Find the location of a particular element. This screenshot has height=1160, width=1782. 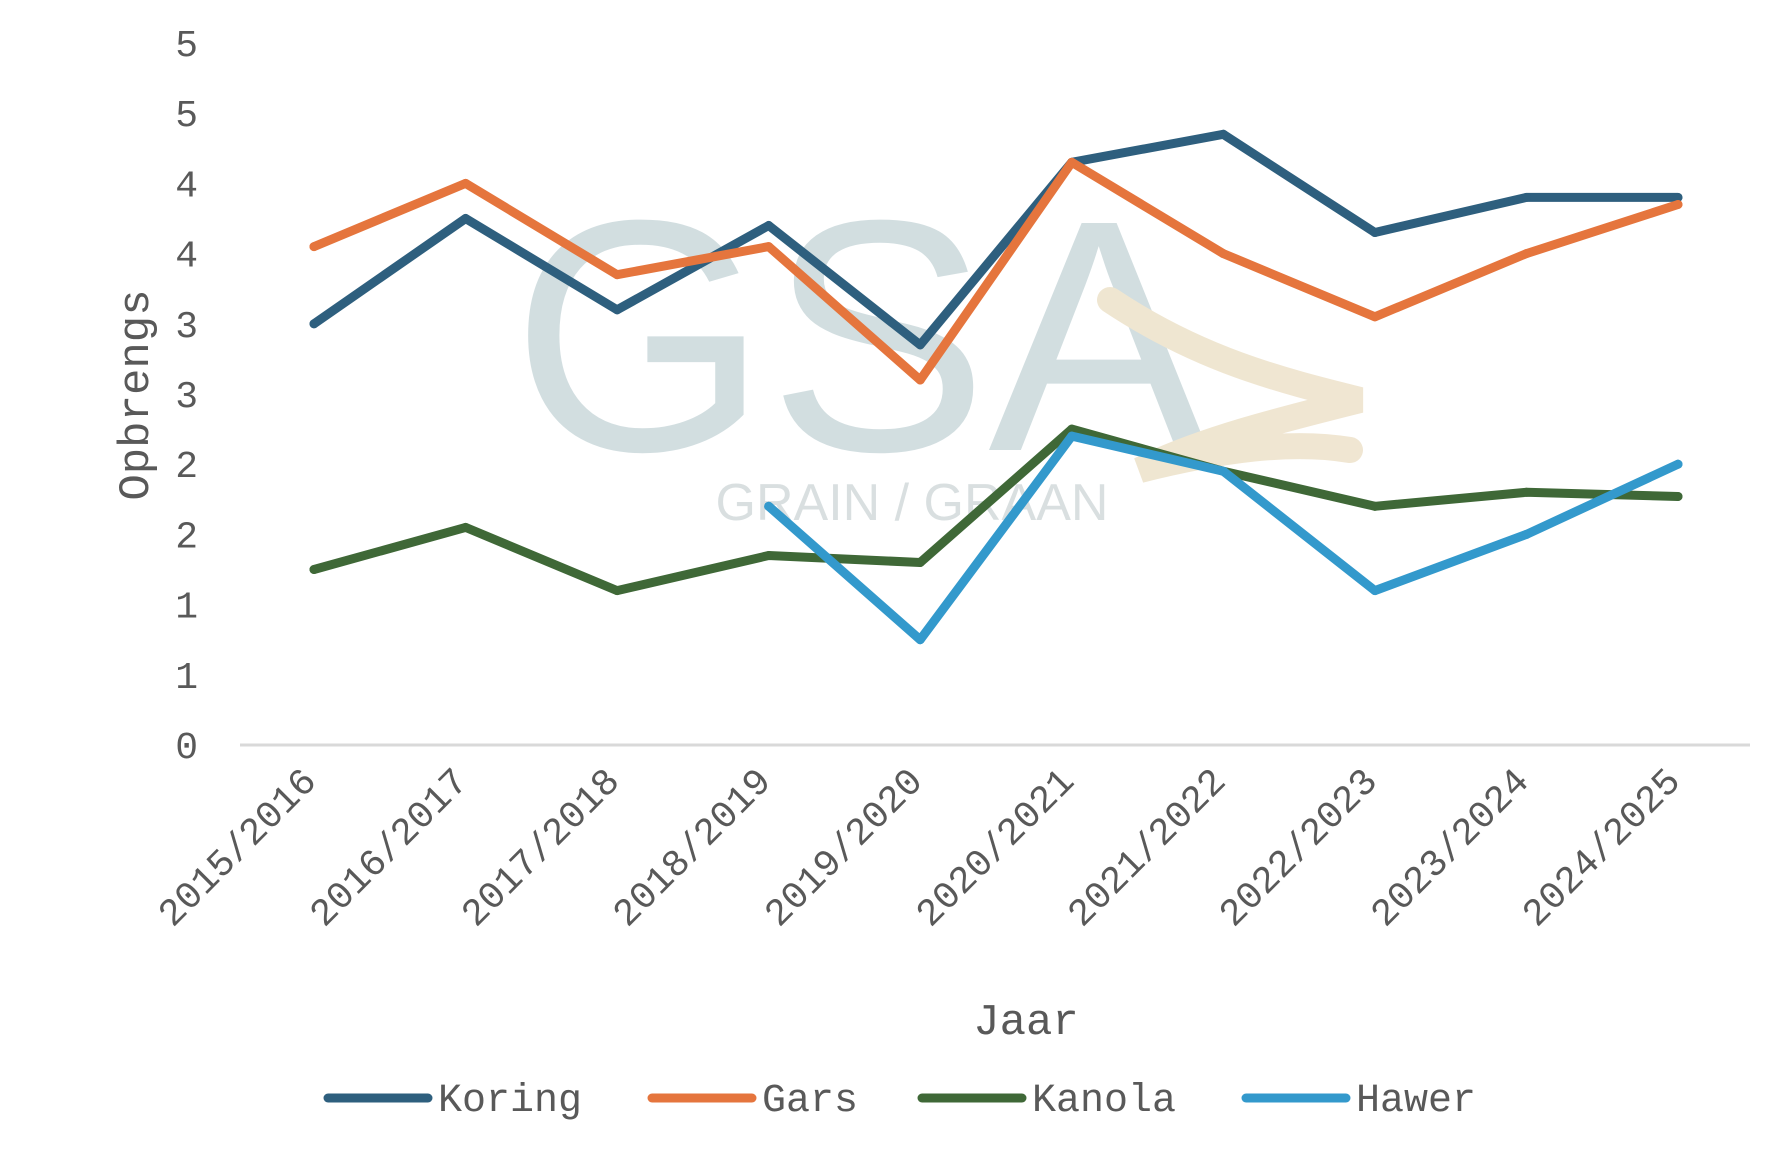

series-line-kanola is located at coordinates (996, 510).